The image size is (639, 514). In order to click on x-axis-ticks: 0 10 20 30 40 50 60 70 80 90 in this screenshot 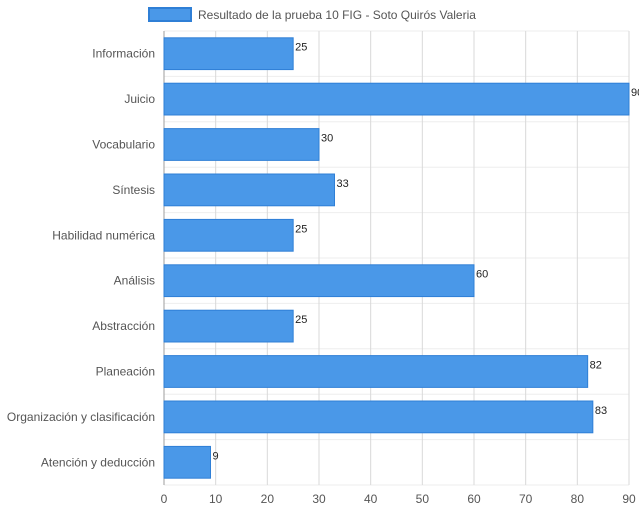, I will do `click(398, 499)`.